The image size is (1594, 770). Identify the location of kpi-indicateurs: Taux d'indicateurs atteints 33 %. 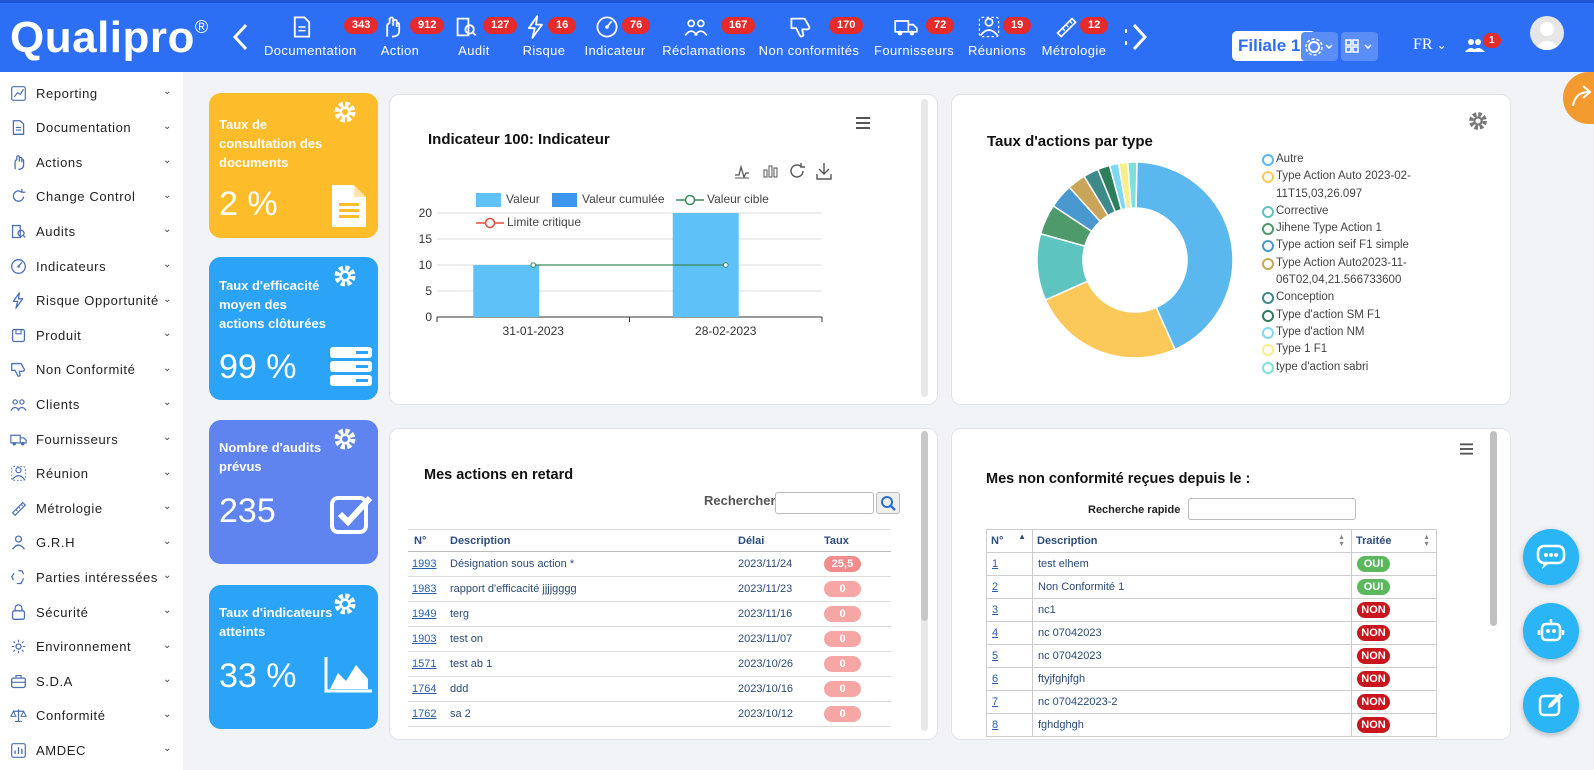
(293, 657).